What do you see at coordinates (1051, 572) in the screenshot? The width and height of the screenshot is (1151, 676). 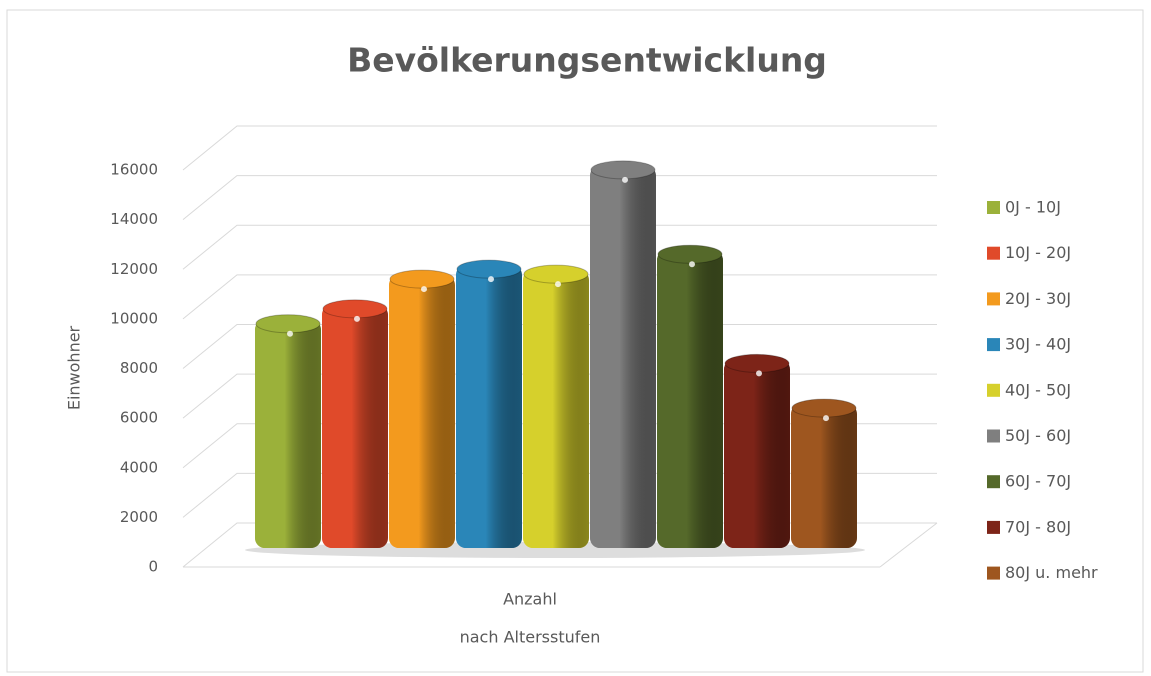 I see `legend-label: 80J u. mehr` at bounding box center [1051, 572].